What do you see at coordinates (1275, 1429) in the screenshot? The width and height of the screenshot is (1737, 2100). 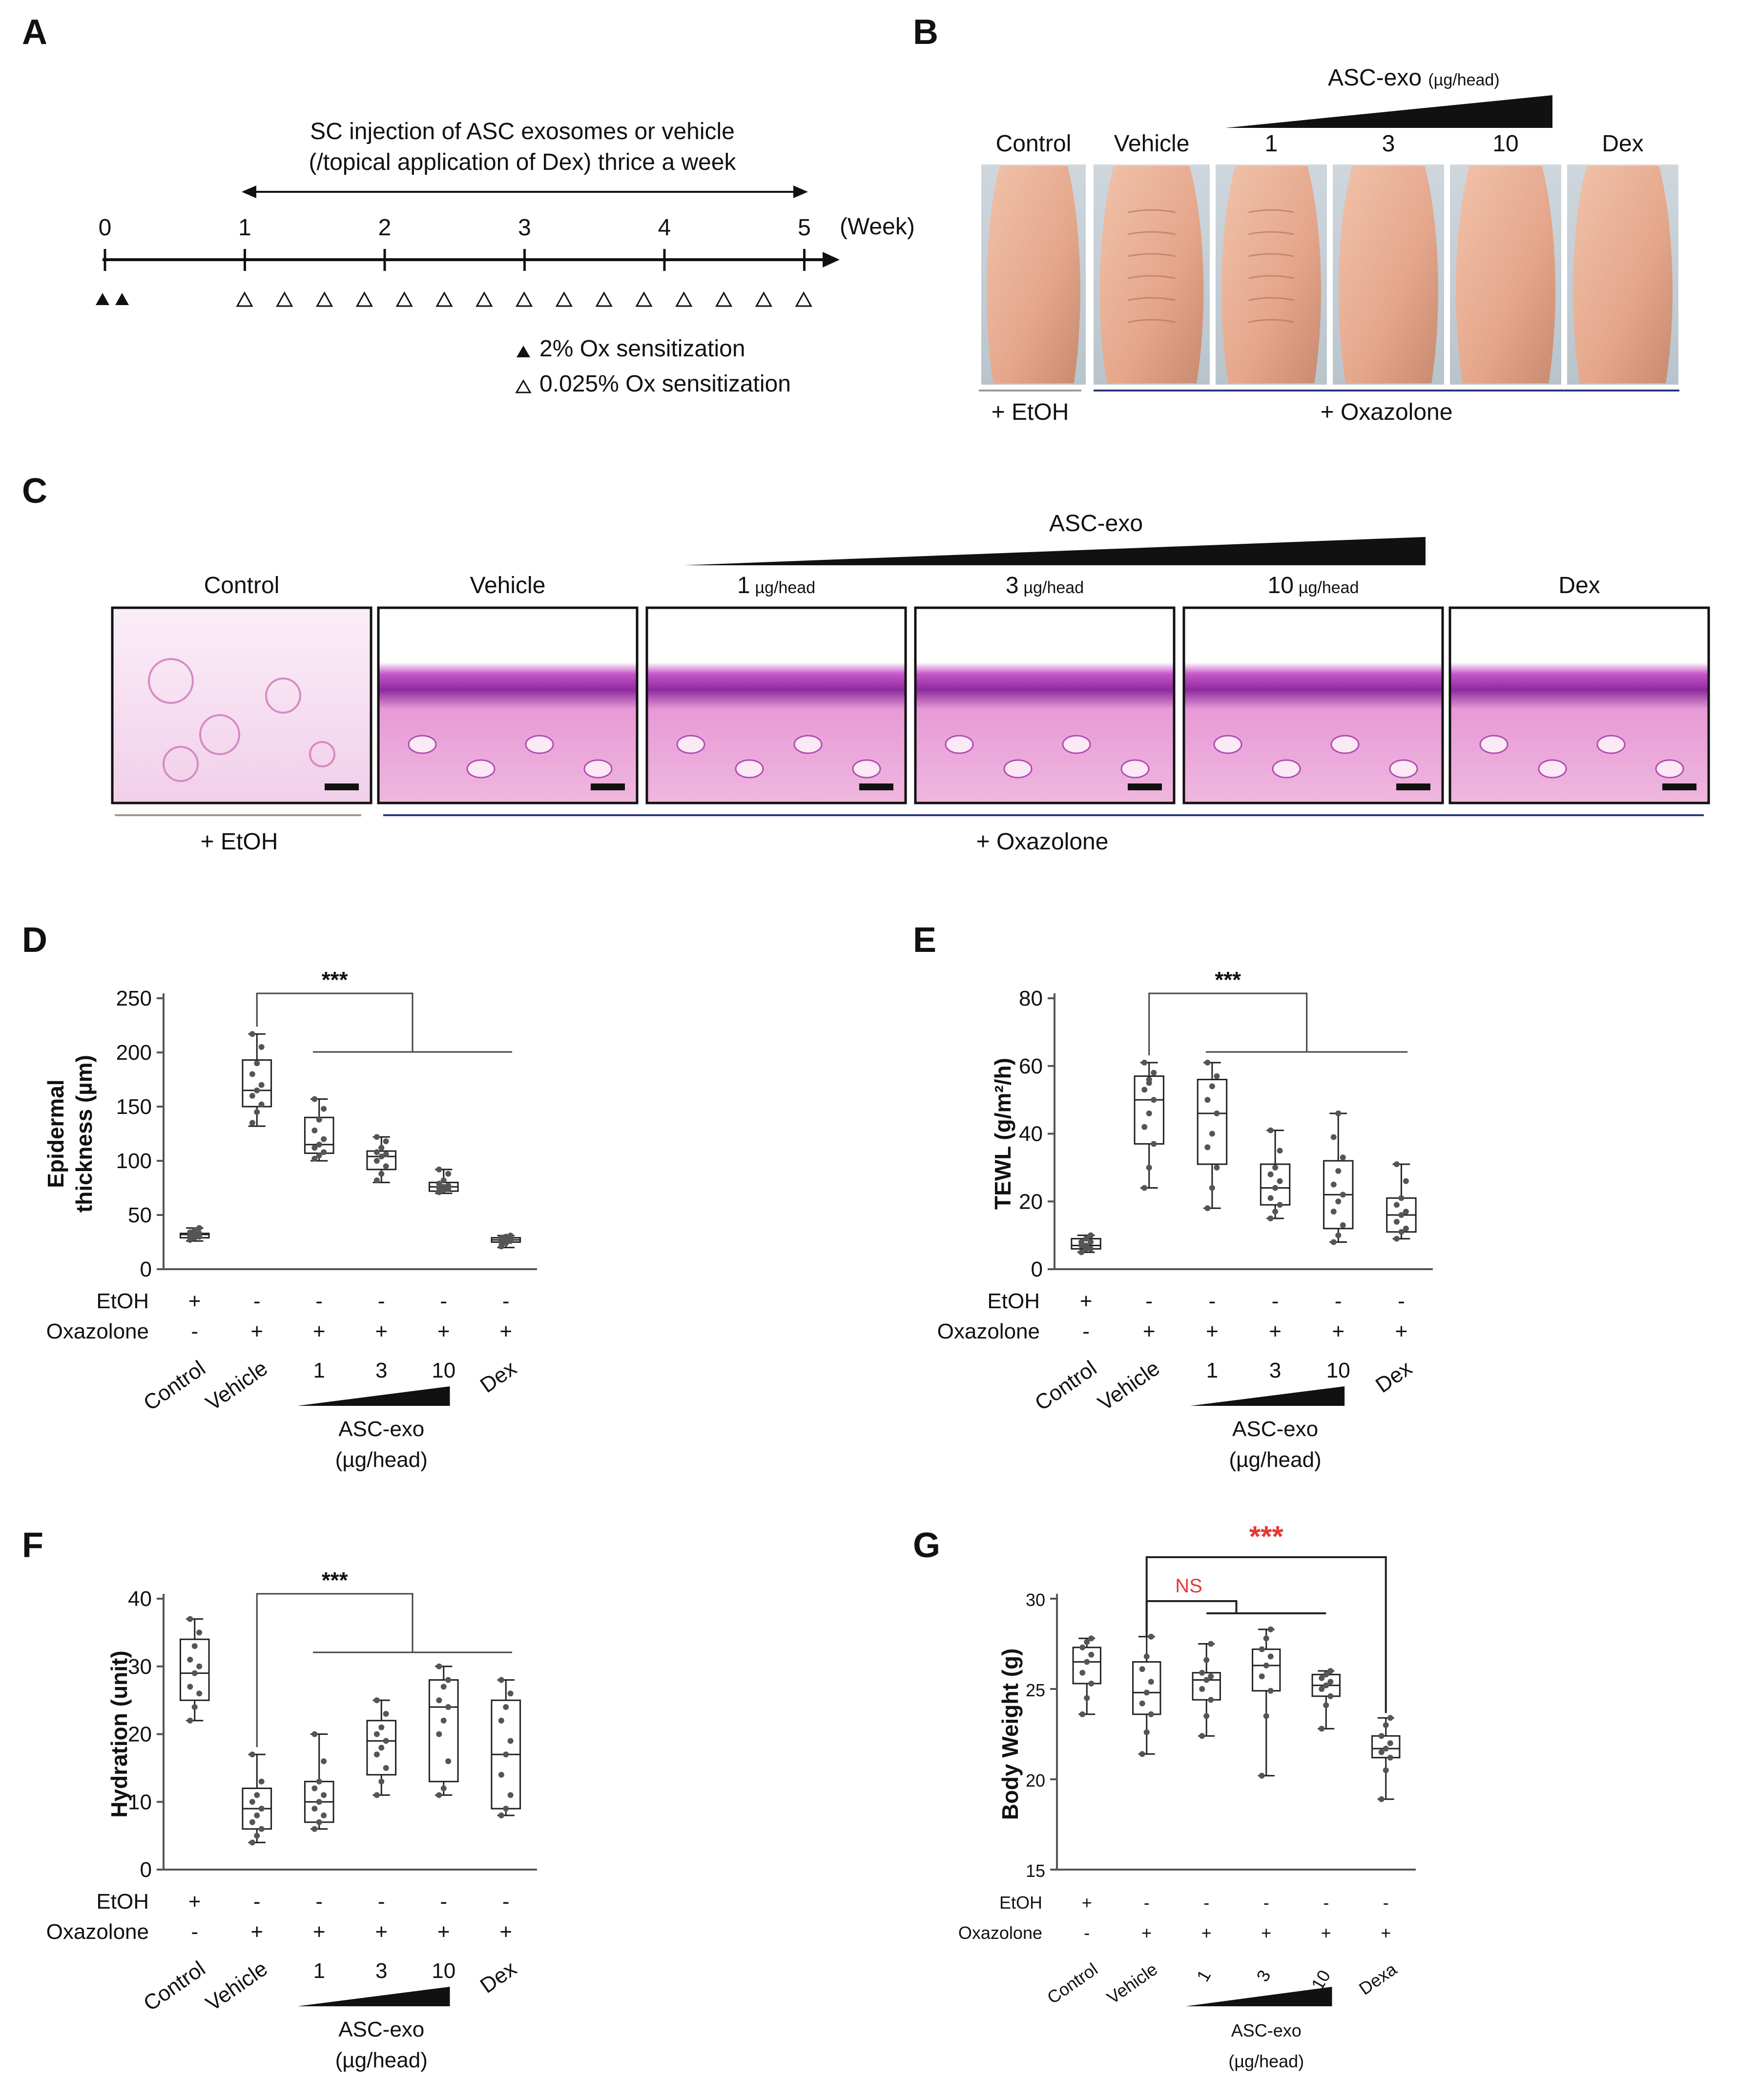 I see `dose-label: ASC-exo` at bounding box center [1275, 1429].